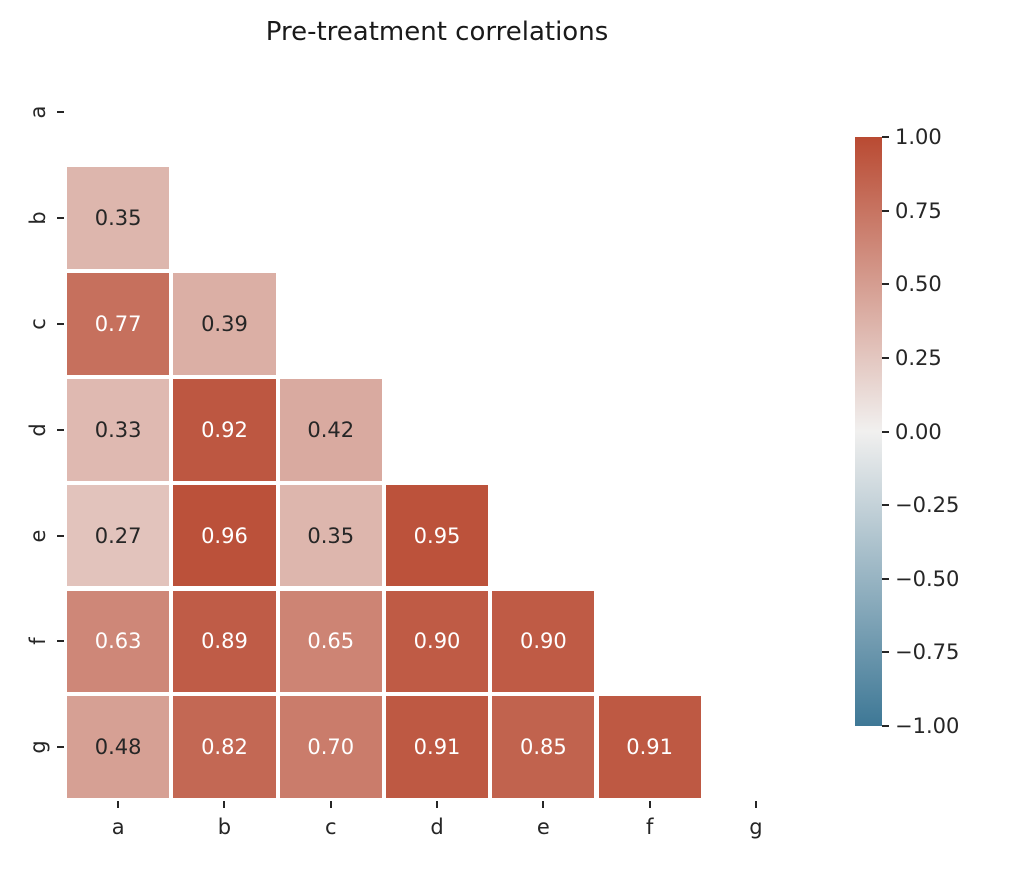 This screenshot has width=1010, height=869. I want to click on x-tick-label-g: g, so click(756, 827).